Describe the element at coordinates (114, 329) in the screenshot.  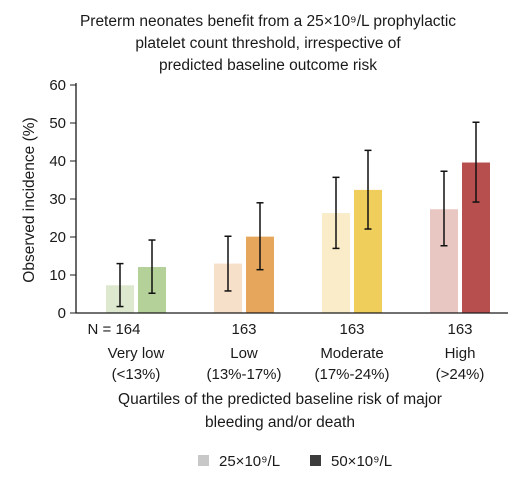
I see `category-n-label: N = 164` at that location.